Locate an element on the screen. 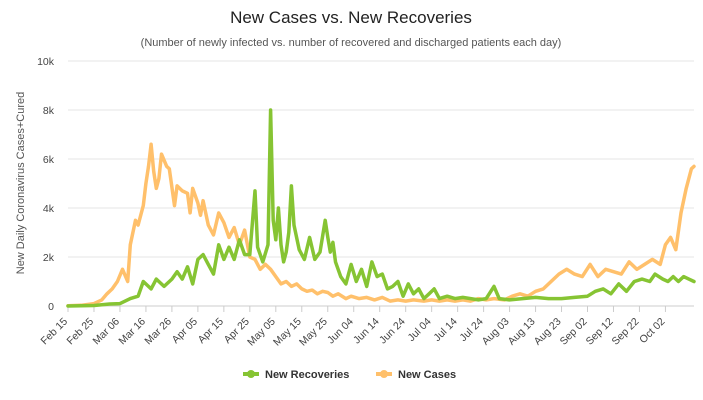  legend-label: New Recoveries is located at coordinates (307, 375).